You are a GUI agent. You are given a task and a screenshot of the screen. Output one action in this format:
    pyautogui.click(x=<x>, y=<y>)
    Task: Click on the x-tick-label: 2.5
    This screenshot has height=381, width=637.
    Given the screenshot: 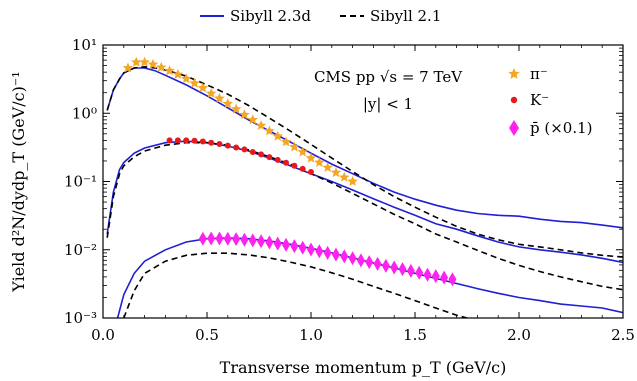 What is the action you would take?
    pyautogui.click(x=623, y=335)
    